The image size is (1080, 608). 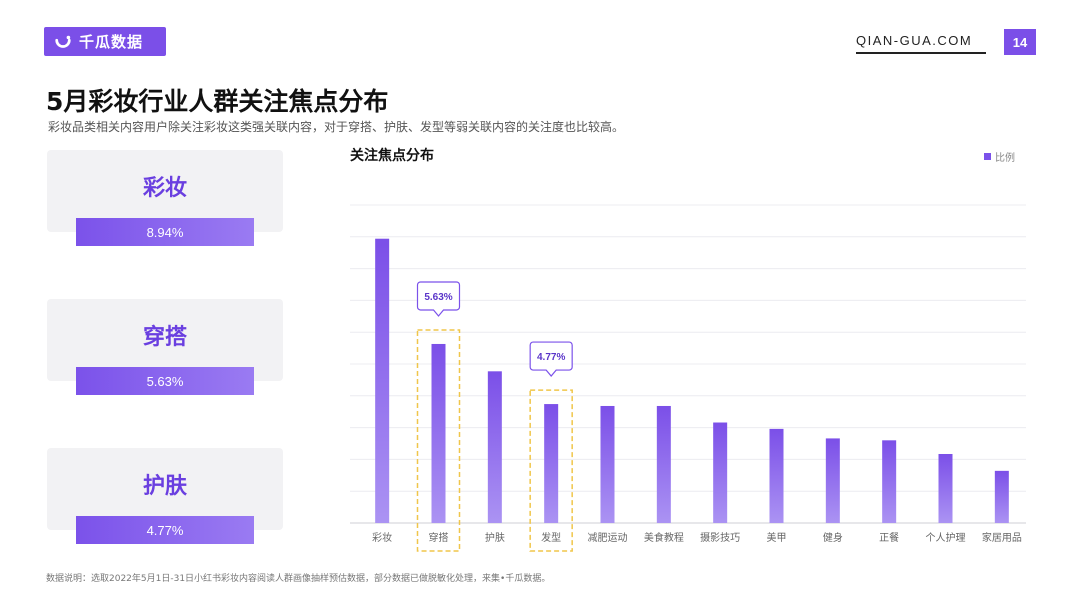 I want to click on x-tick-label: 穿搭, so click(x=439, y=537).